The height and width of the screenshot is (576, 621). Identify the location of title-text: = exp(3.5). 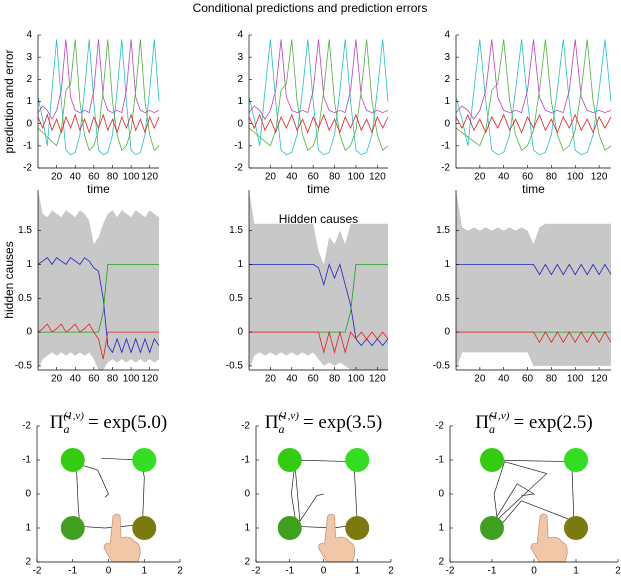
(342, 422).